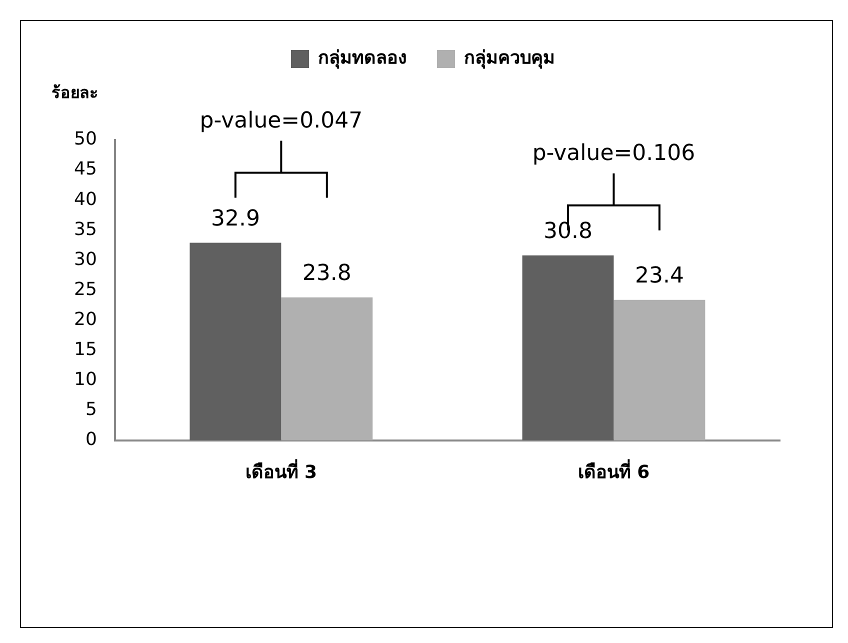  I want to click on x-tick-label: เดือนที่ 3, so click(281, 470).